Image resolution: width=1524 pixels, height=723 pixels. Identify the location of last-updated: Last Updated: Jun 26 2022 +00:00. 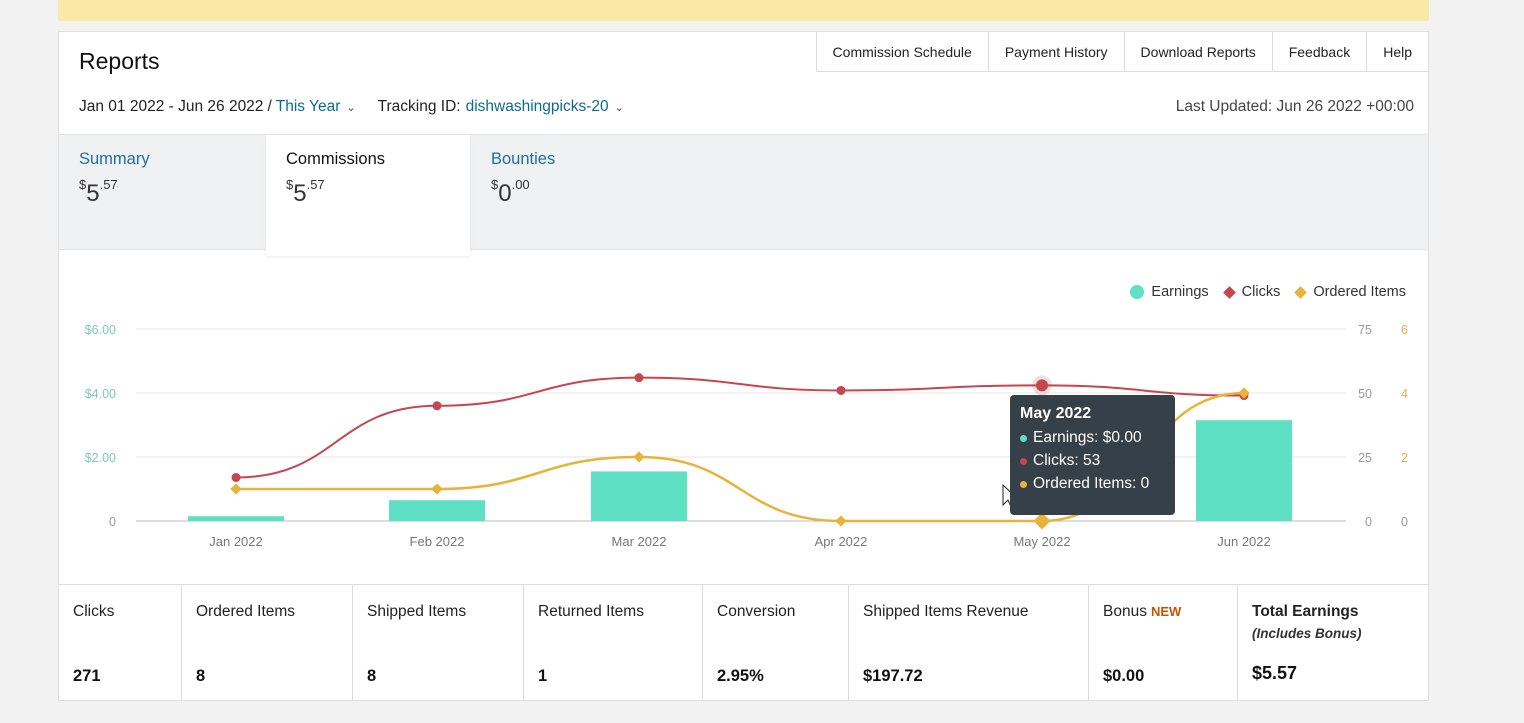
(1294, 106).